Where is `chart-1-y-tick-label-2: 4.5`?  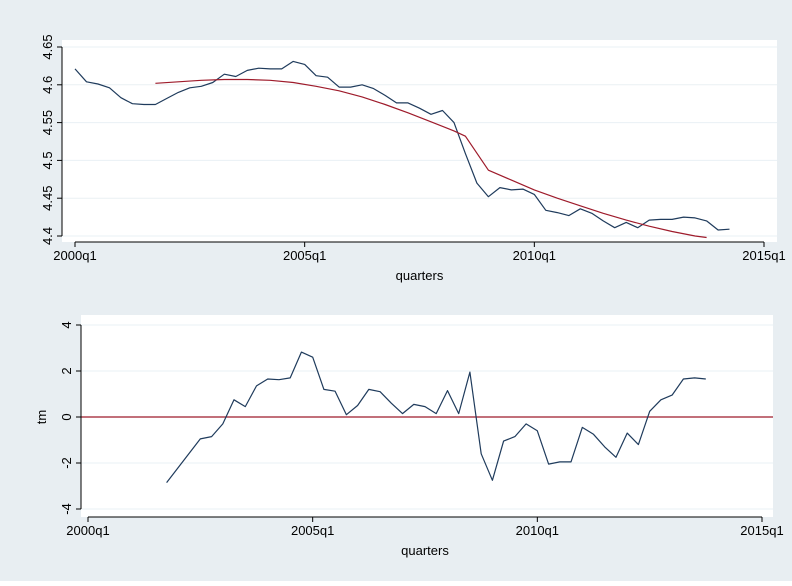
chart-1-y-tick-label-2: 4.5 is located at coordinates (47, 160).